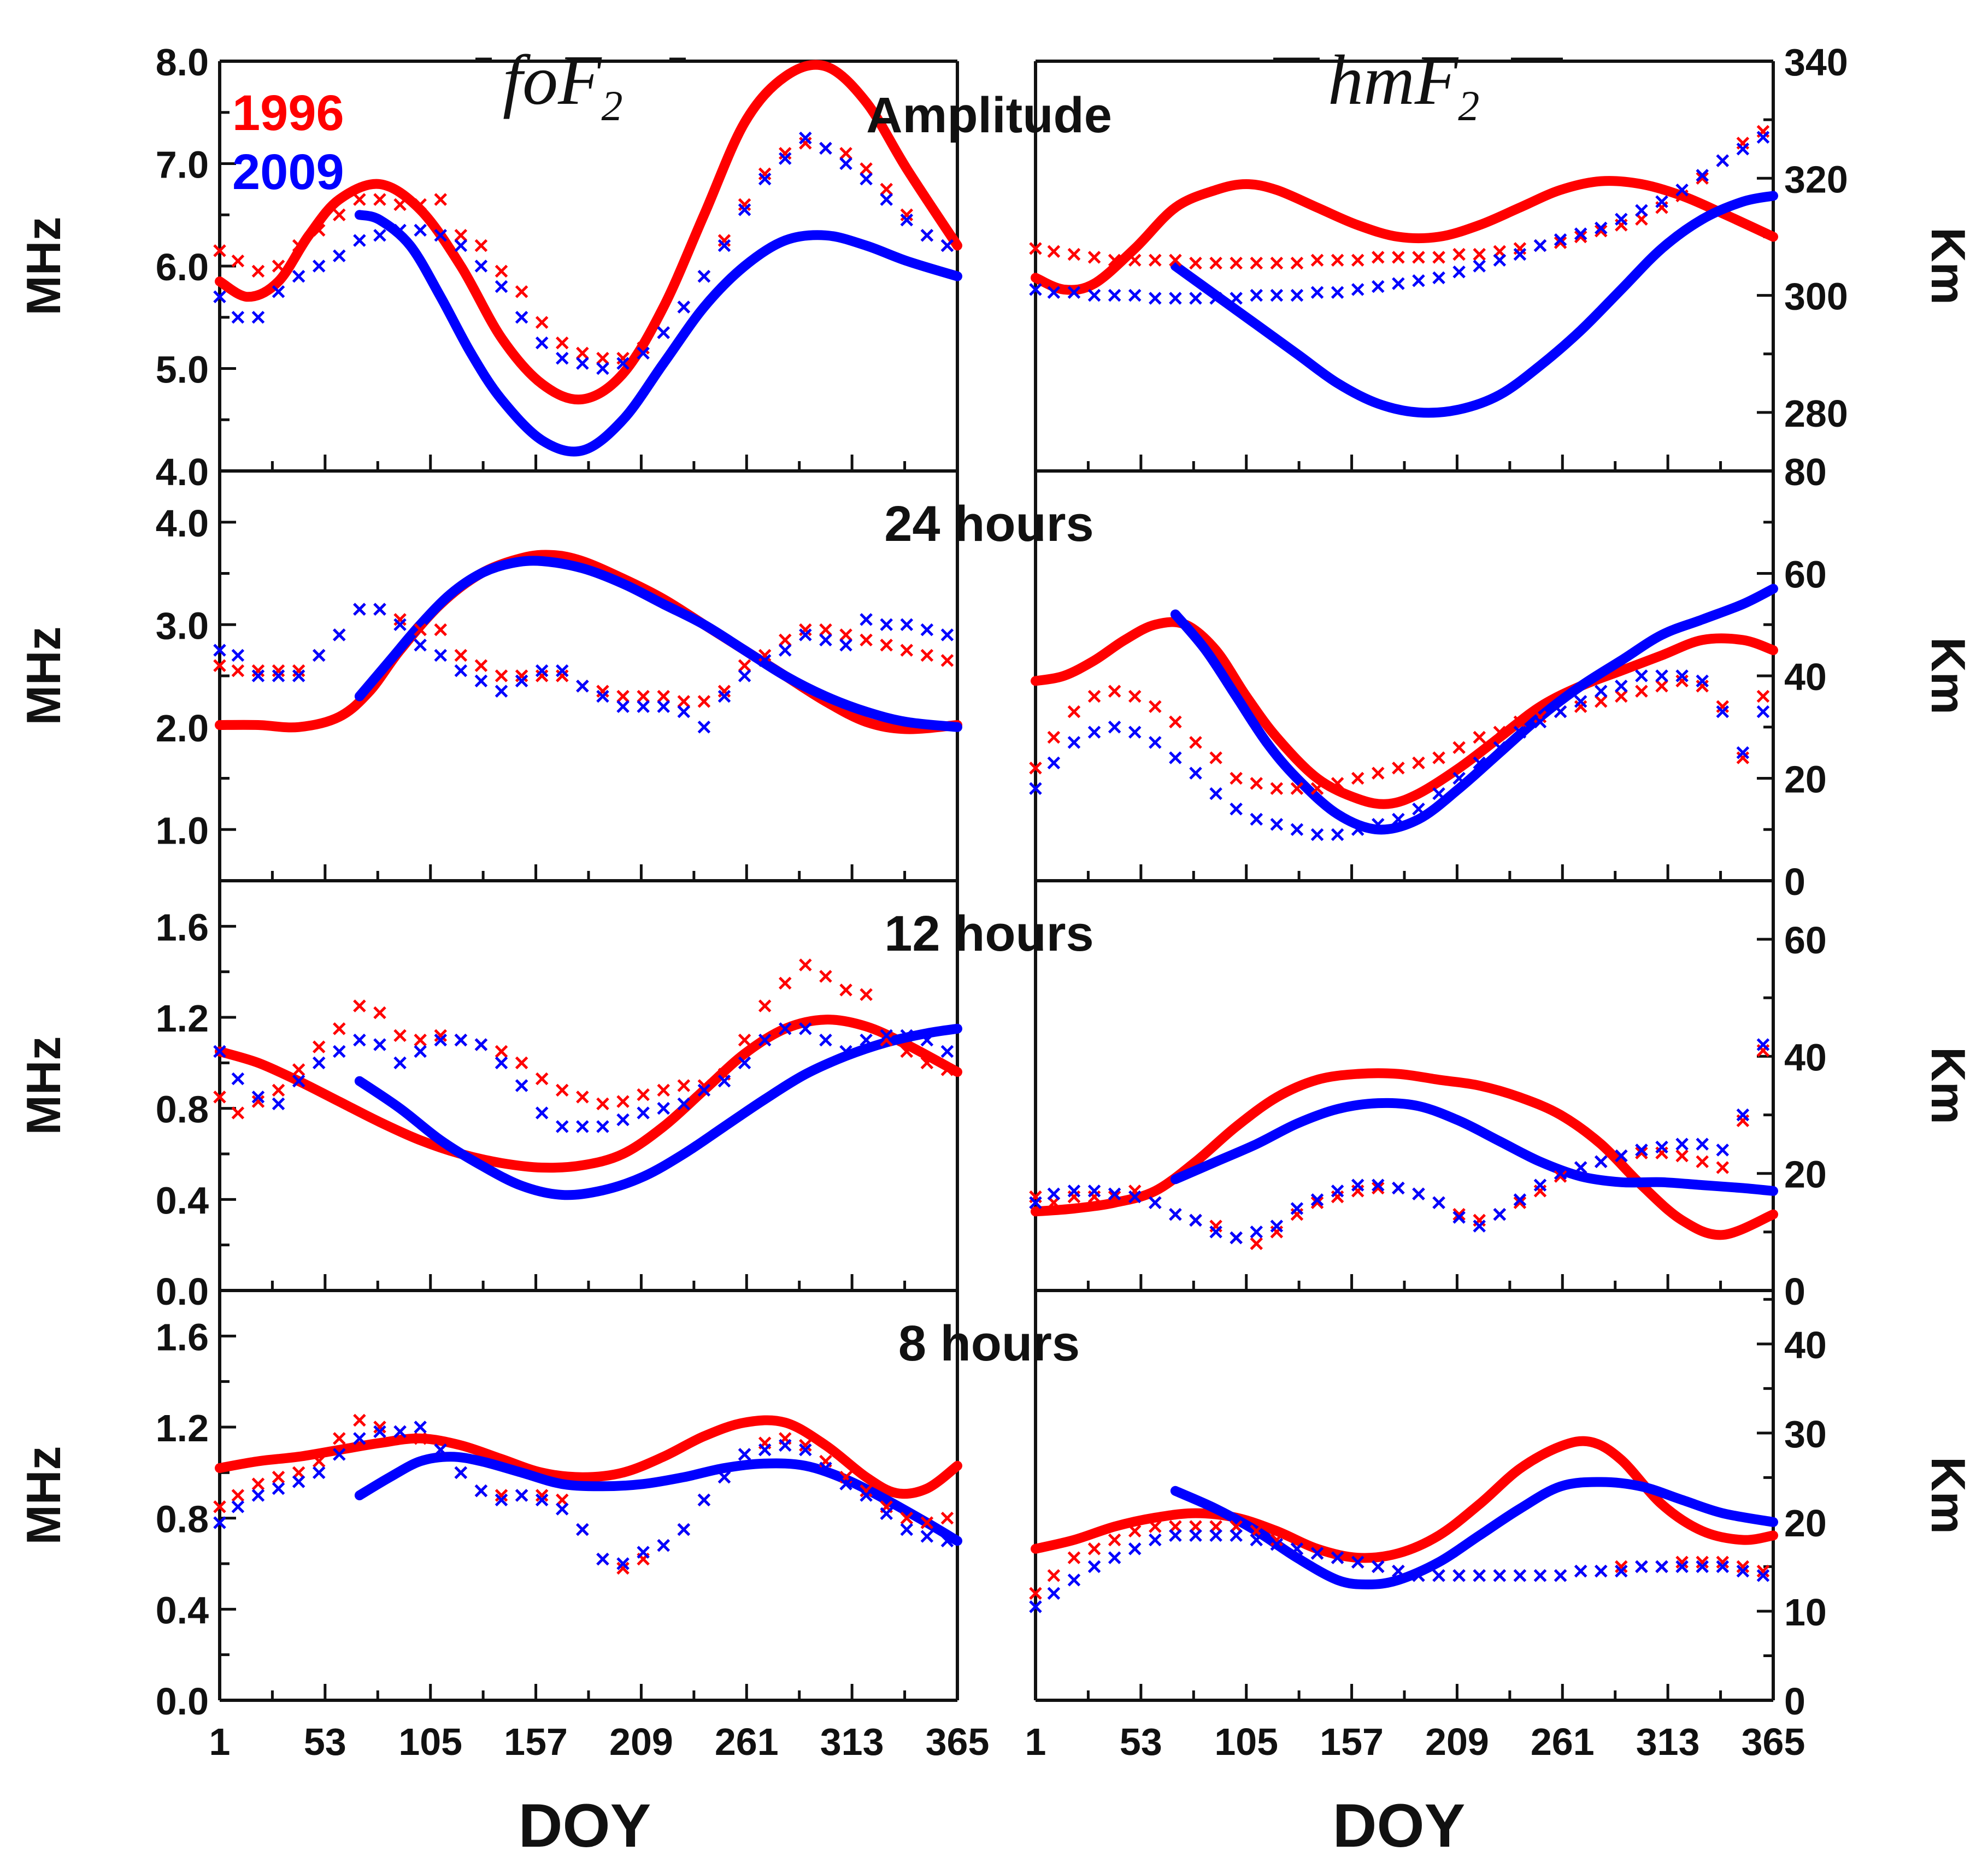  Describe the element at coordinates (988, 934) in the screenshot. I see `panel-title: 12 hours` at that location.